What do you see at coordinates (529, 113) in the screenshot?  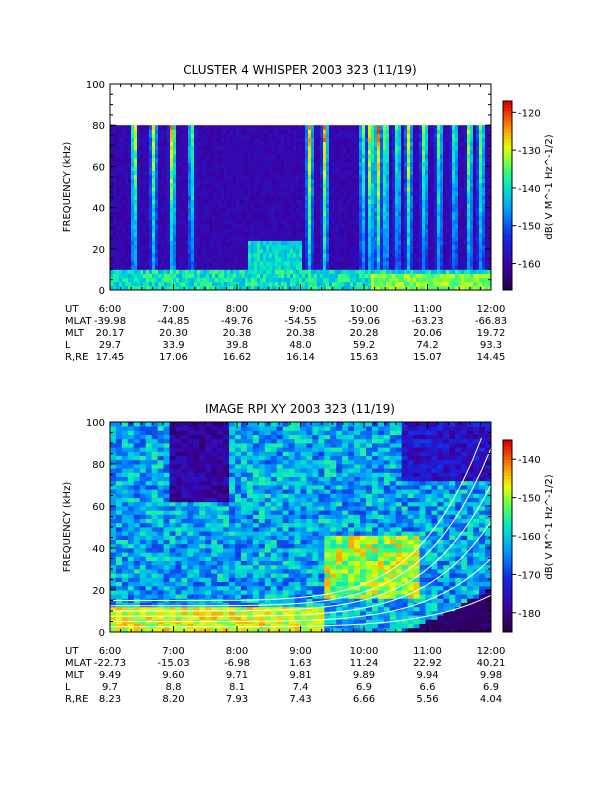 I see `colorbar-tick-label: -120` at bounding box center [529, 113].